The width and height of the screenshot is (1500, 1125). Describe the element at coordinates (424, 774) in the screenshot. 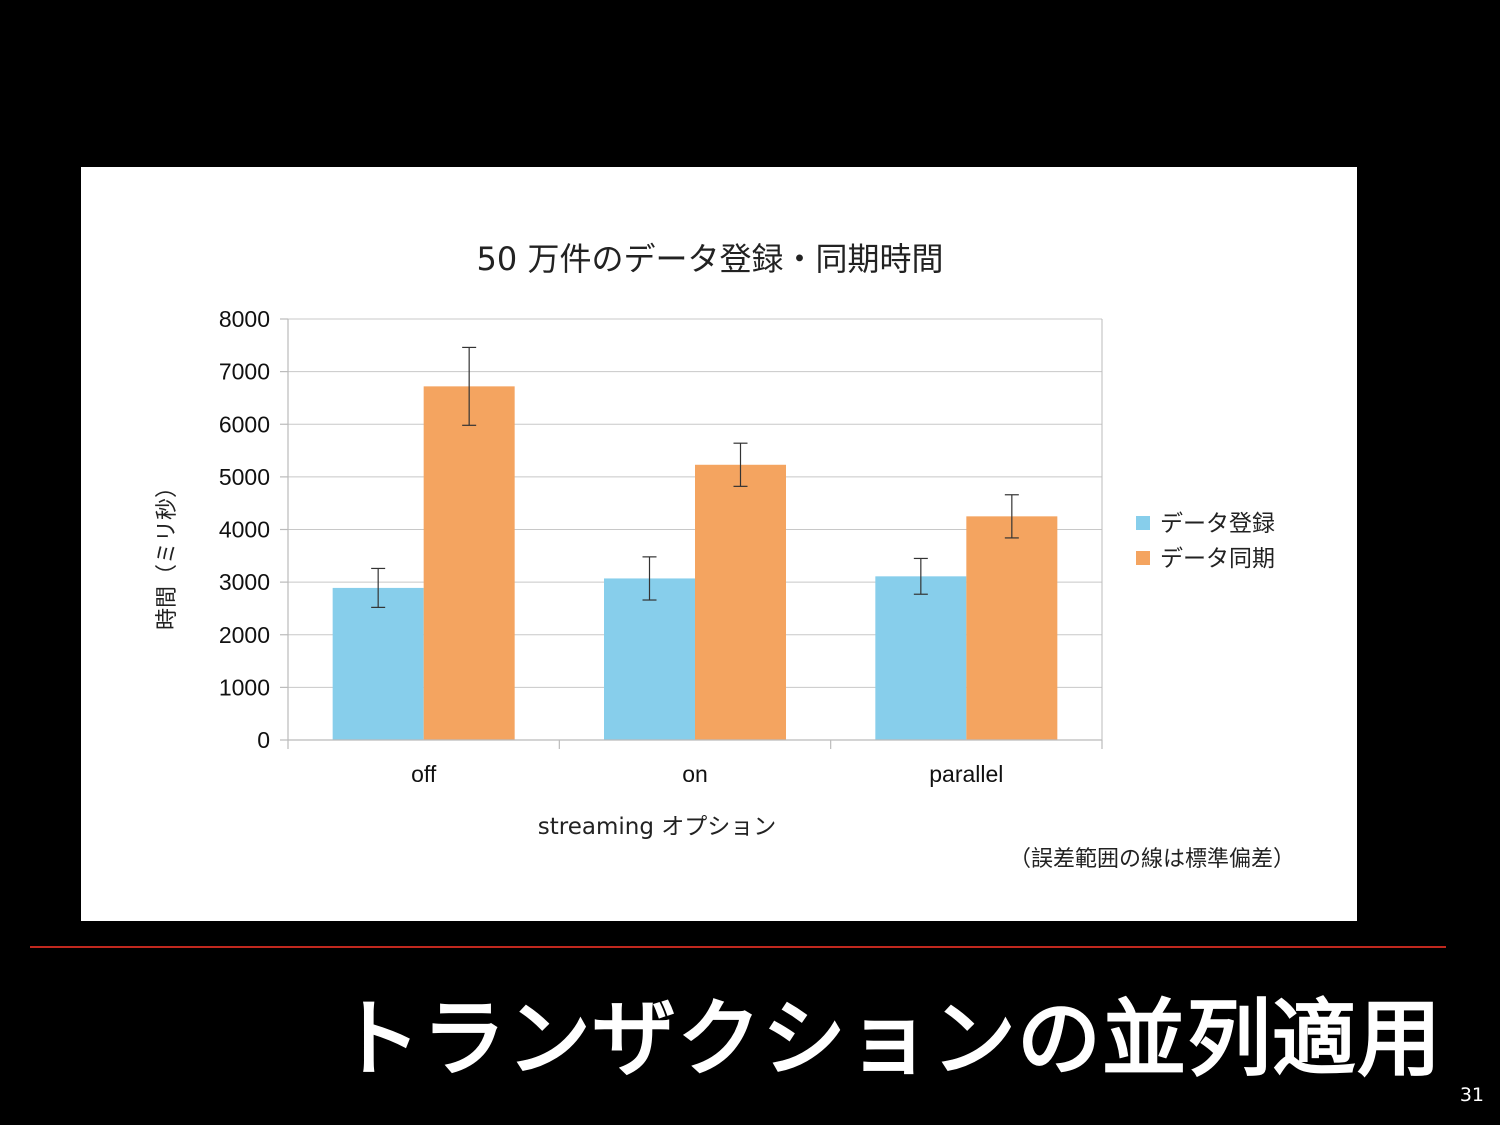

I see `x-tick-label: off` at that location.